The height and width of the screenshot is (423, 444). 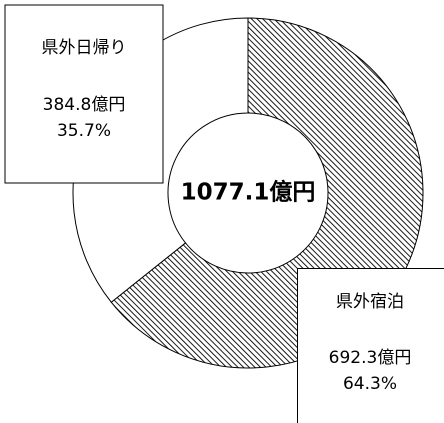 I want to click on percent-label: 35.7%, so click(x=84, y=131).